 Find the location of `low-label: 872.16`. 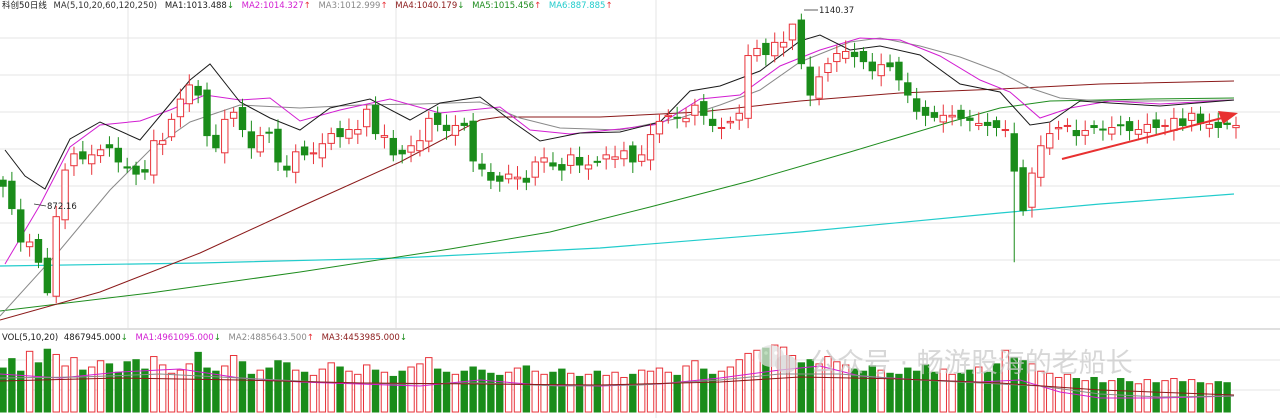

low-label: 872.16 is located at coordinates (62, 207).